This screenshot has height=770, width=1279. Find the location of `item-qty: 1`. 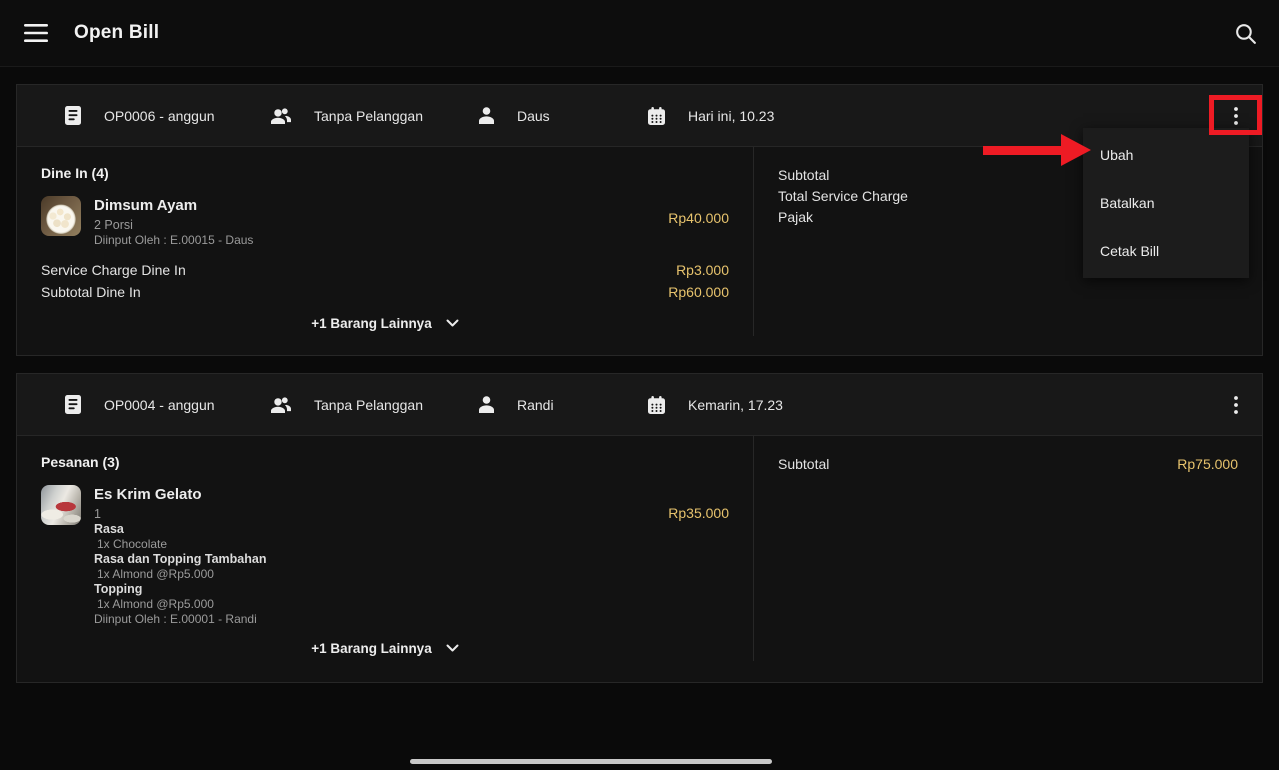

item-qty: 1 is located at coordinates (97, 514).